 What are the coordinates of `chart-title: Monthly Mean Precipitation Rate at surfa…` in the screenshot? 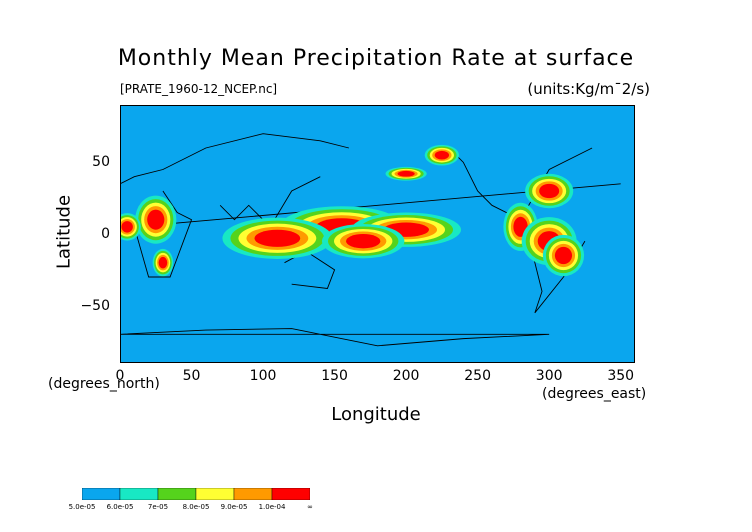 It's located at (376, 58).